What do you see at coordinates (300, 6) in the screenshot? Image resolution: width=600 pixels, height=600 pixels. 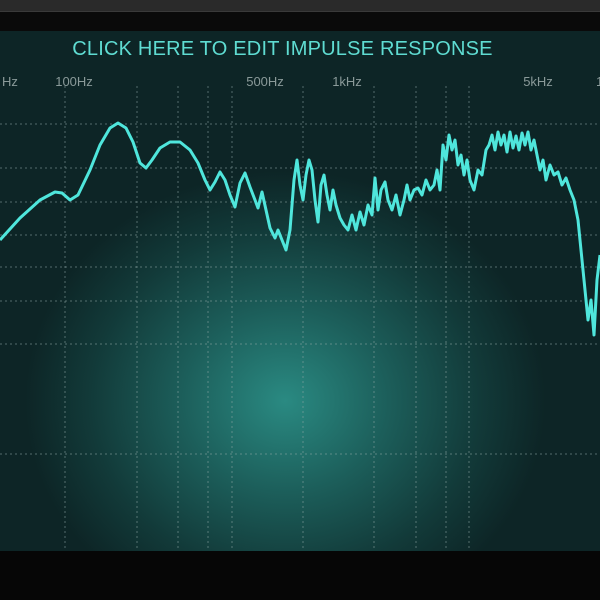 I see `top-toolbar` at bounding box center [300, 6].